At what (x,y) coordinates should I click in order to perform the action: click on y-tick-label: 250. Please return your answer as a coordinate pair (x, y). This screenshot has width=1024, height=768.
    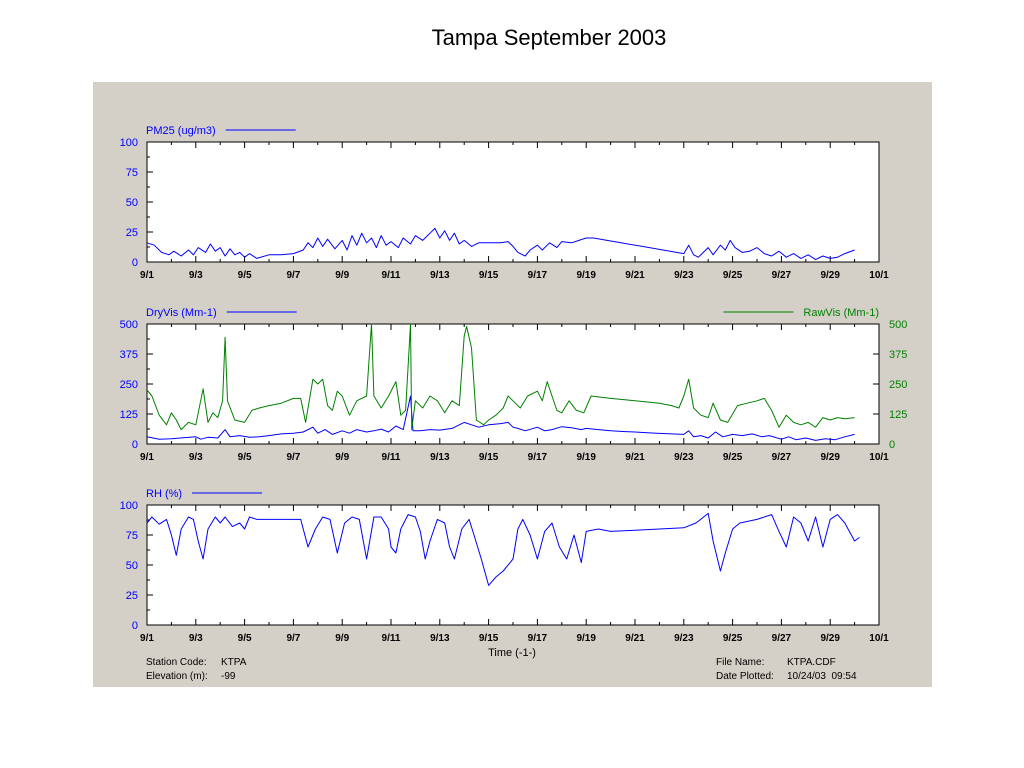
    Looking at the image, I should click on (129, 385).